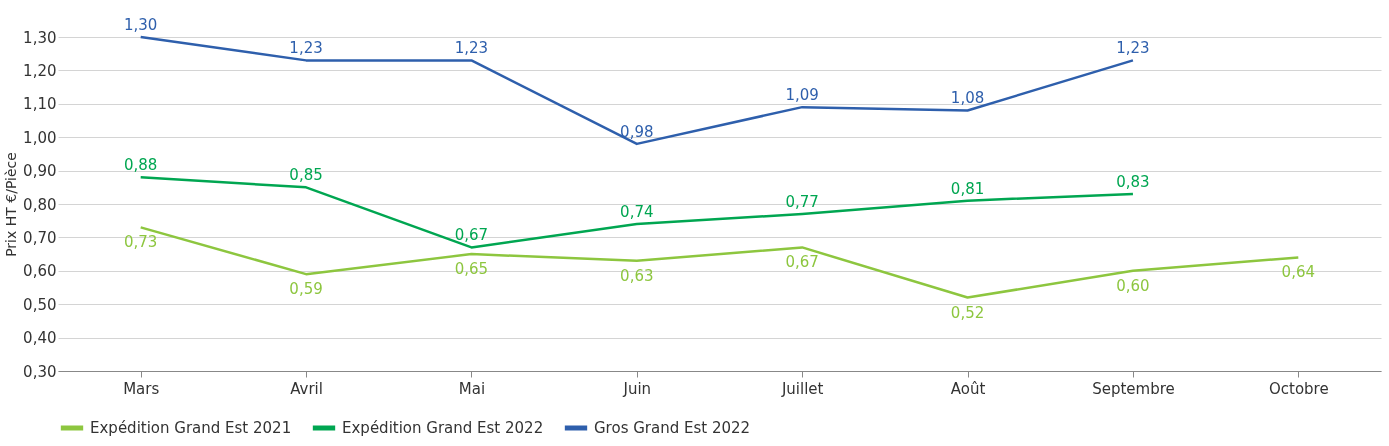 The image size is (1389, 446). I want to click on y-tick-label: 0,80, so click(40, 204).